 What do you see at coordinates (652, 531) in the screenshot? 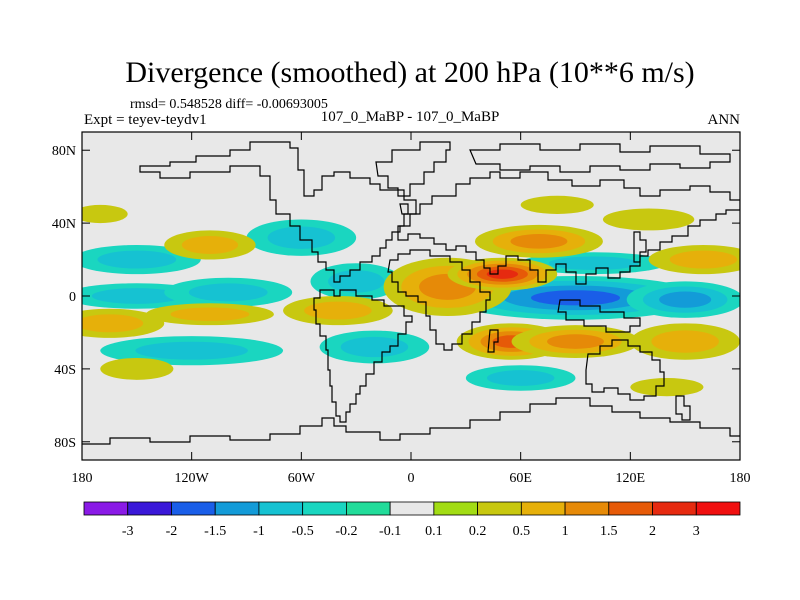
I see `colorbar-label: 2` at bounding box center [652, 531].